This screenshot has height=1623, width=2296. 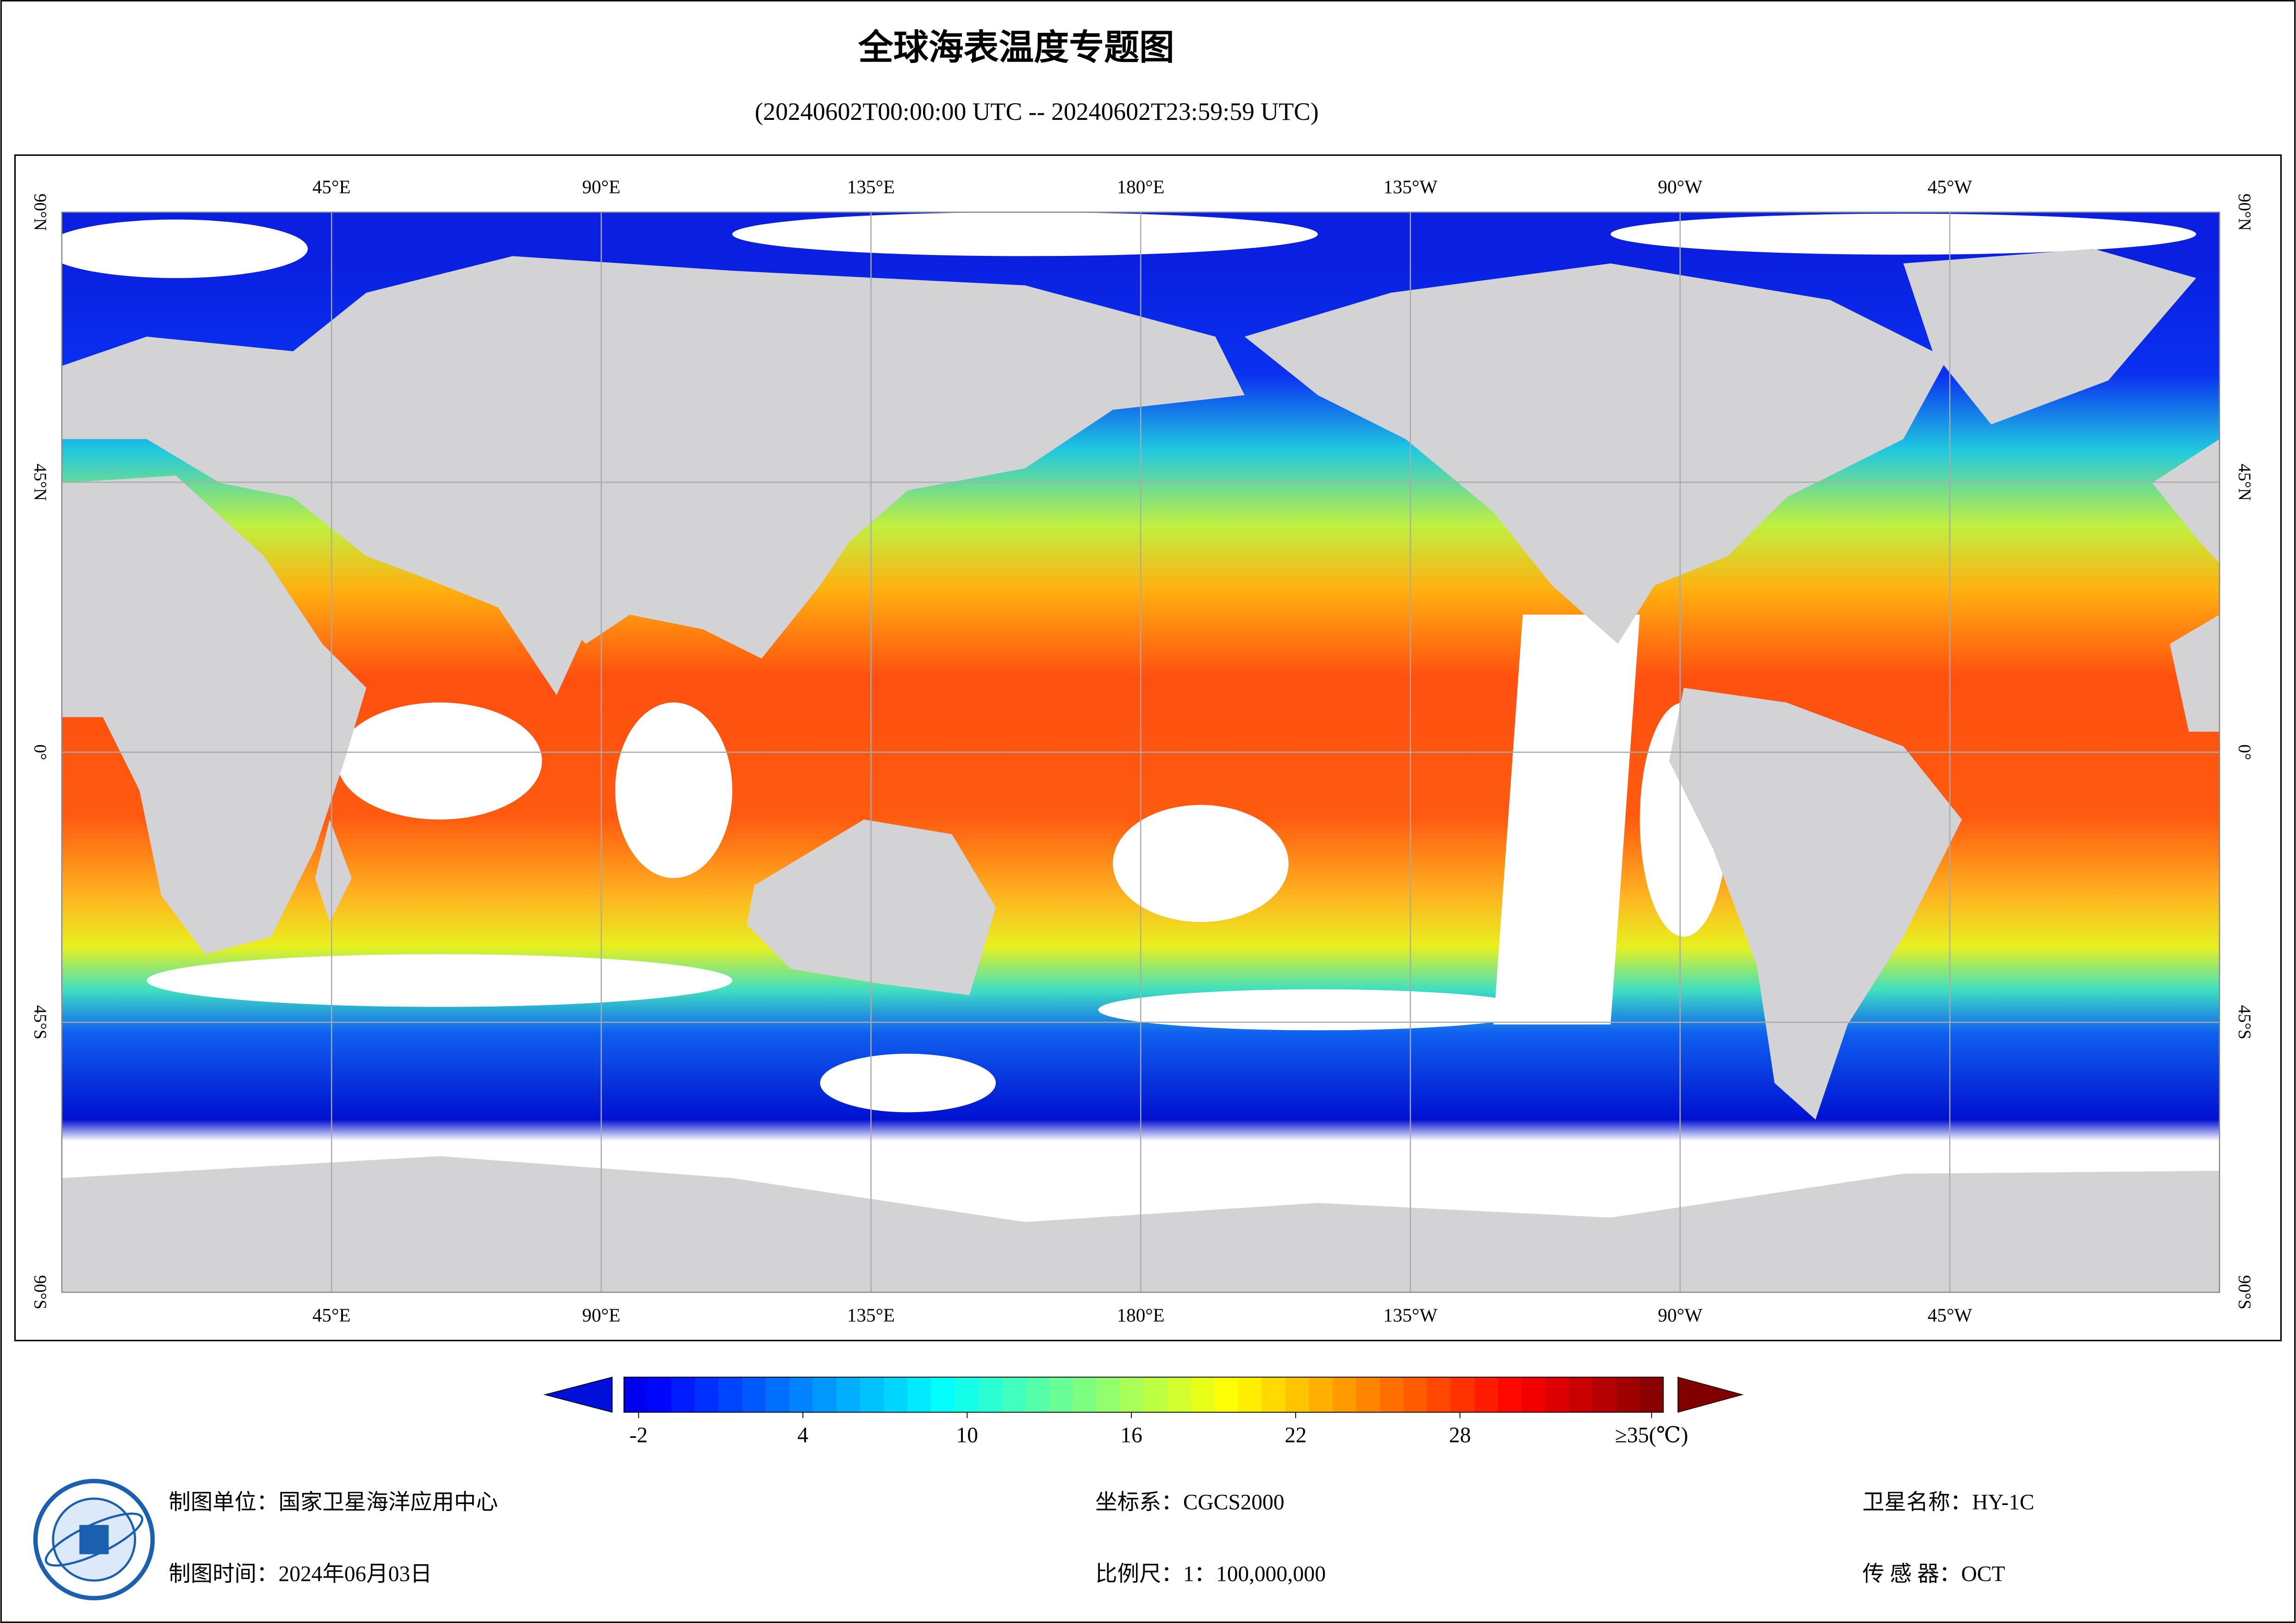 What do you see at coordinates (578, 1394) in the screenshot?
I see `colorbar-low-arrow` at bounding box center [578, 1394].